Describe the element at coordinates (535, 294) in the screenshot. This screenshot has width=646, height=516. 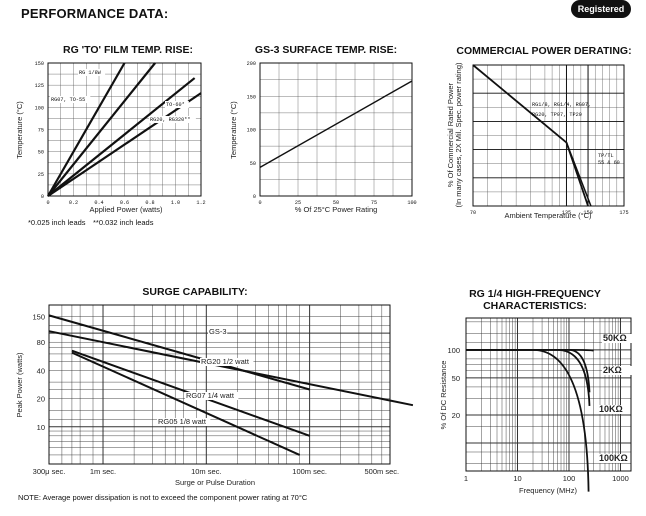
I see `hf-title-line1: RG 1/4 HIGH-FREQUENCY` at that location.